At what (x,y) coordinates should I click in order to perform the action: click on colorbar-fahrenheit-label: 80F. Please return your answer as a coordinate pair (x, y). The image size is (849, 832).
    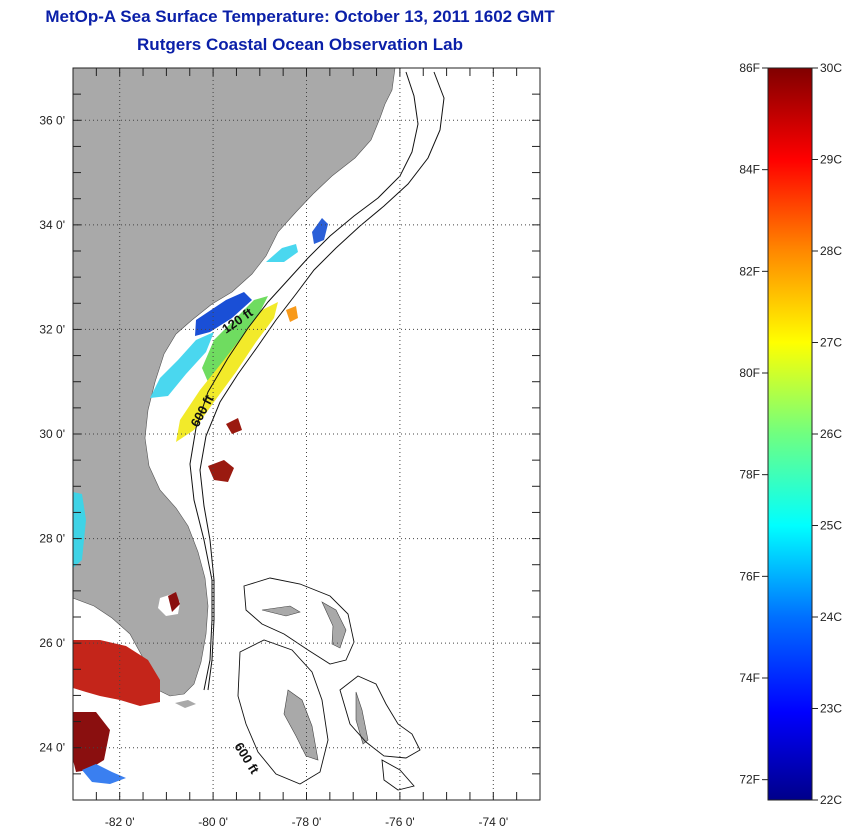
    Looking at the image, I should click on (749, 373).